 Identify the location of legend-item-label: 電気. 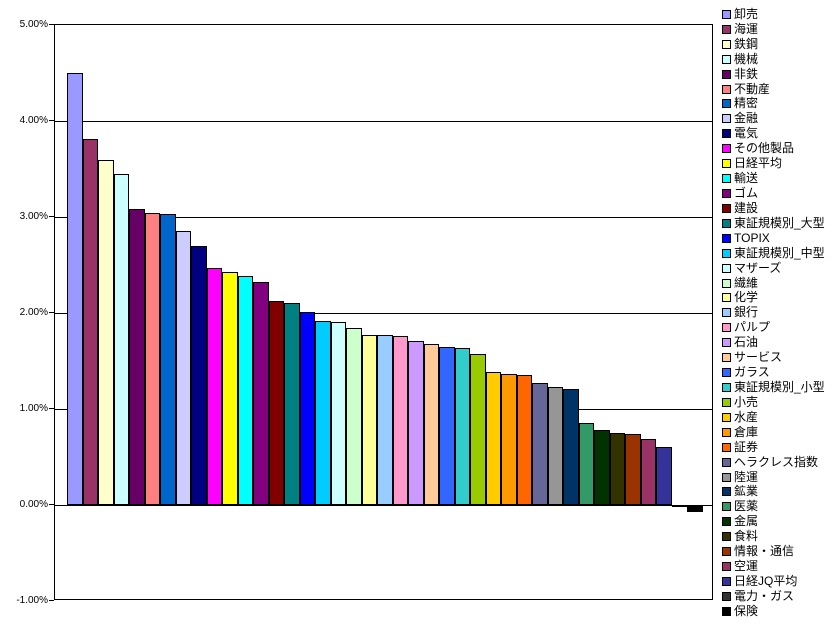
(746, 133).